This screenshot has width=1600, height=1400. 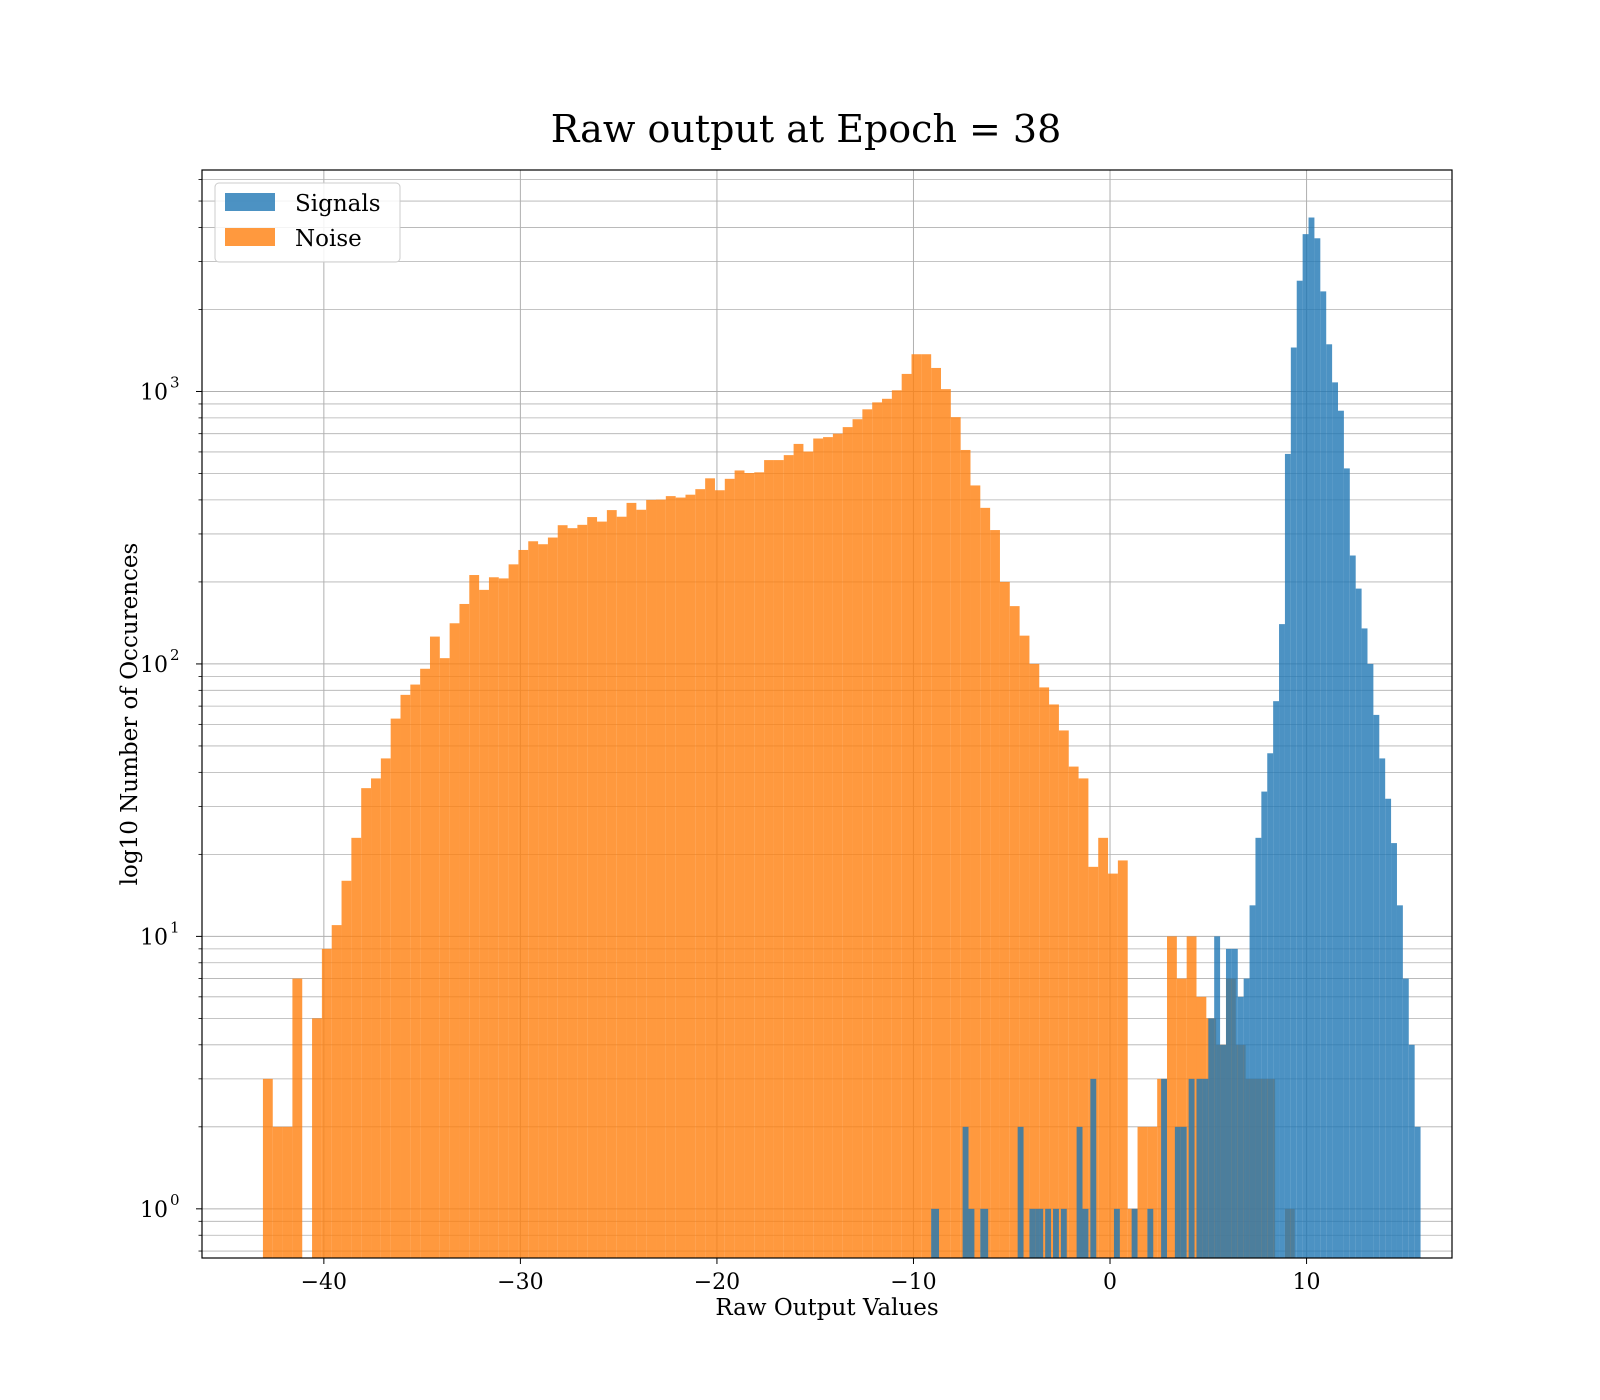 I want to click on legend: Signals Noise, so click(x=307, y=222).